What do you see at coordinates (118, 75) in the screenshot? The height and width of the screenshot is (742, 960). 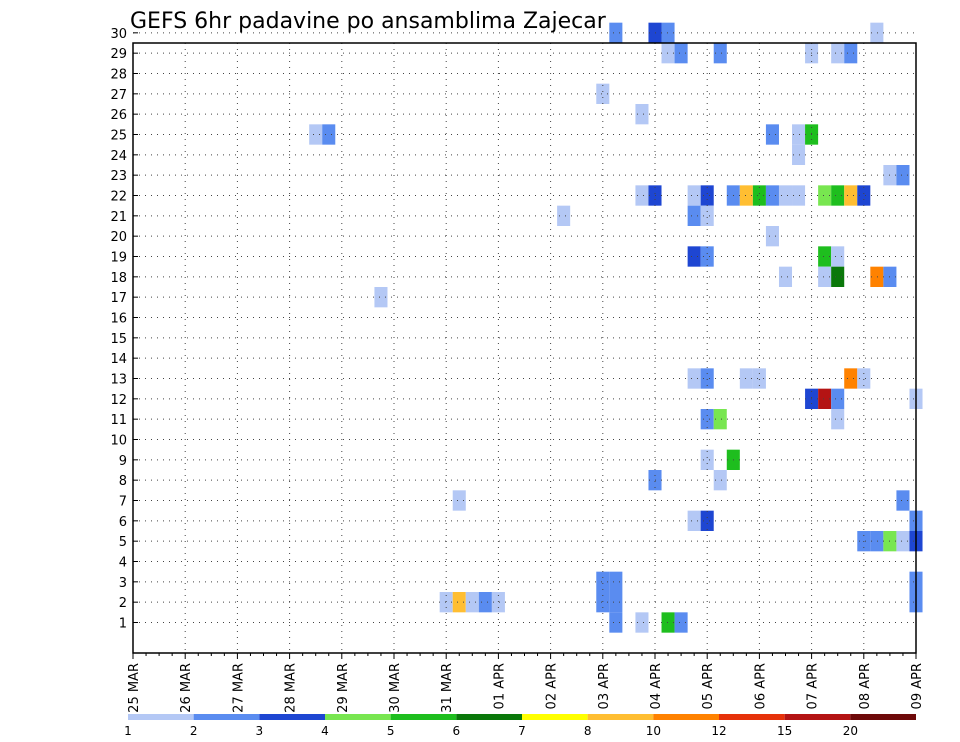 I see `y-tick-label: 28` at bounding box center [118, 75].